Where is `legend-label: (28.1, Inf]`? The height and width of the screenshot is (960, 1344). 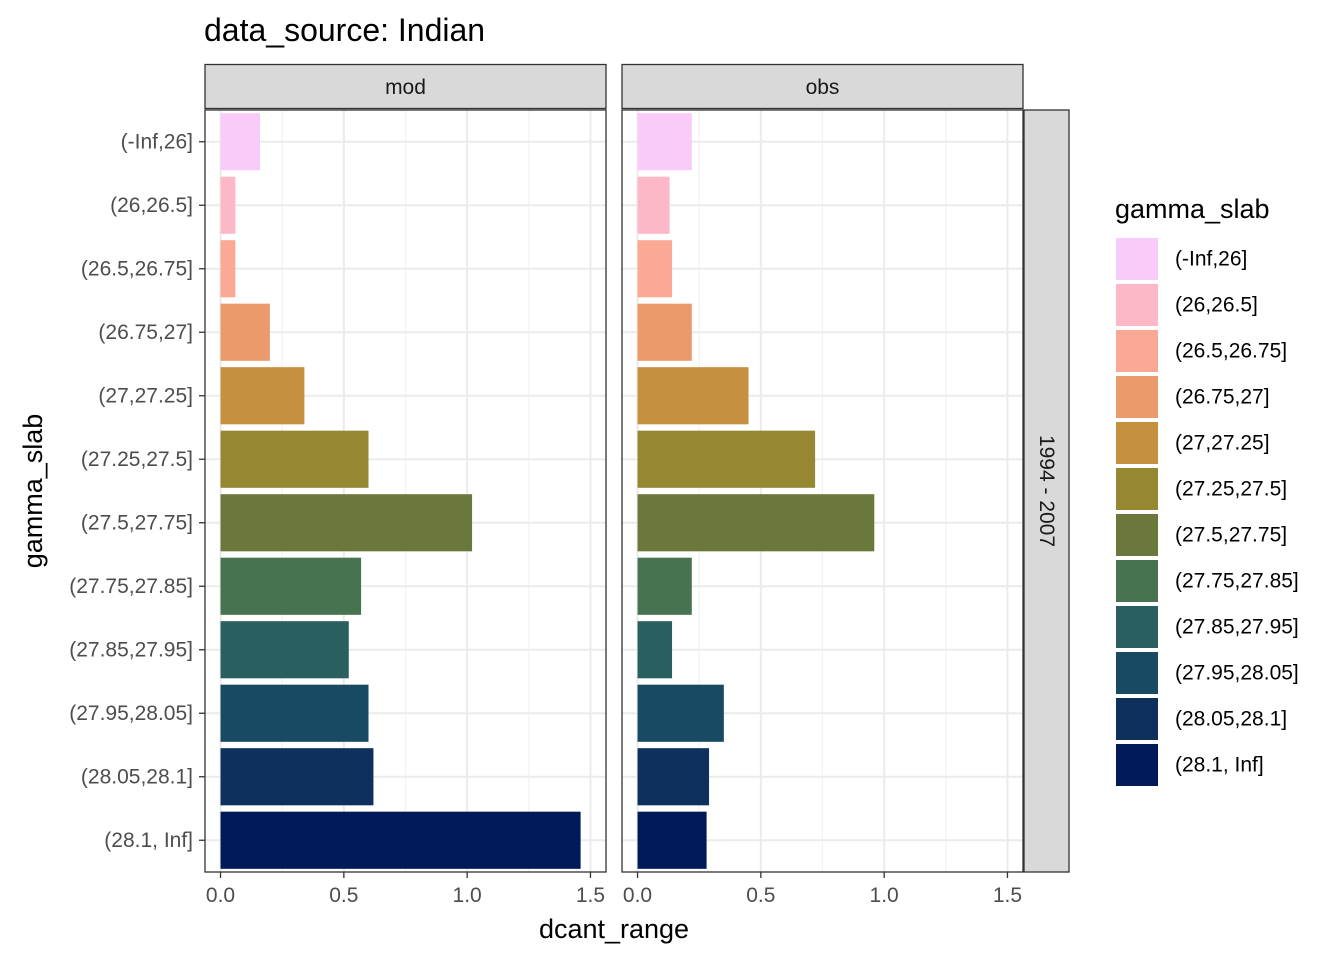 legend-label: (28.1, Inf] is located at coordinates (1219, 765).